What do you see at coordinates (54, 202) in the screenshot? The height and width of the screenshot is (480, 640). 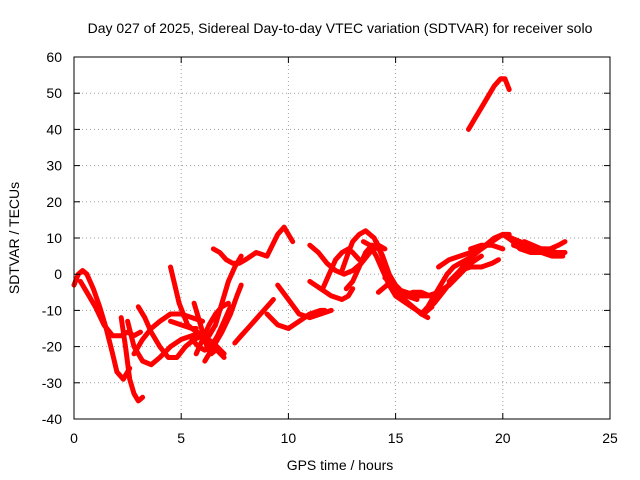 I see `y-tick-label: 20` at bounding box center [54, 202].